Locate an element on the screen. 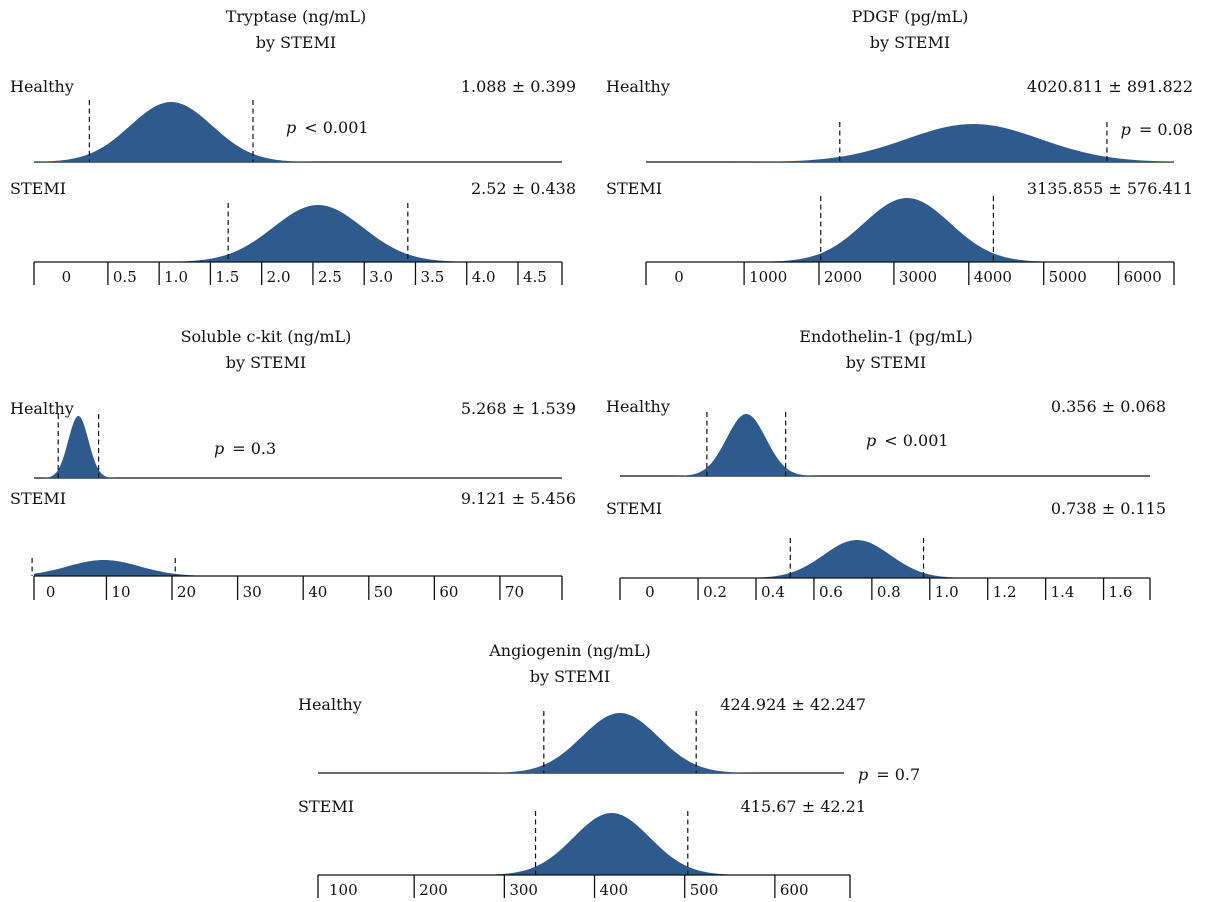  x-tick-label: 0.8 is located at coordinates (889, 592).